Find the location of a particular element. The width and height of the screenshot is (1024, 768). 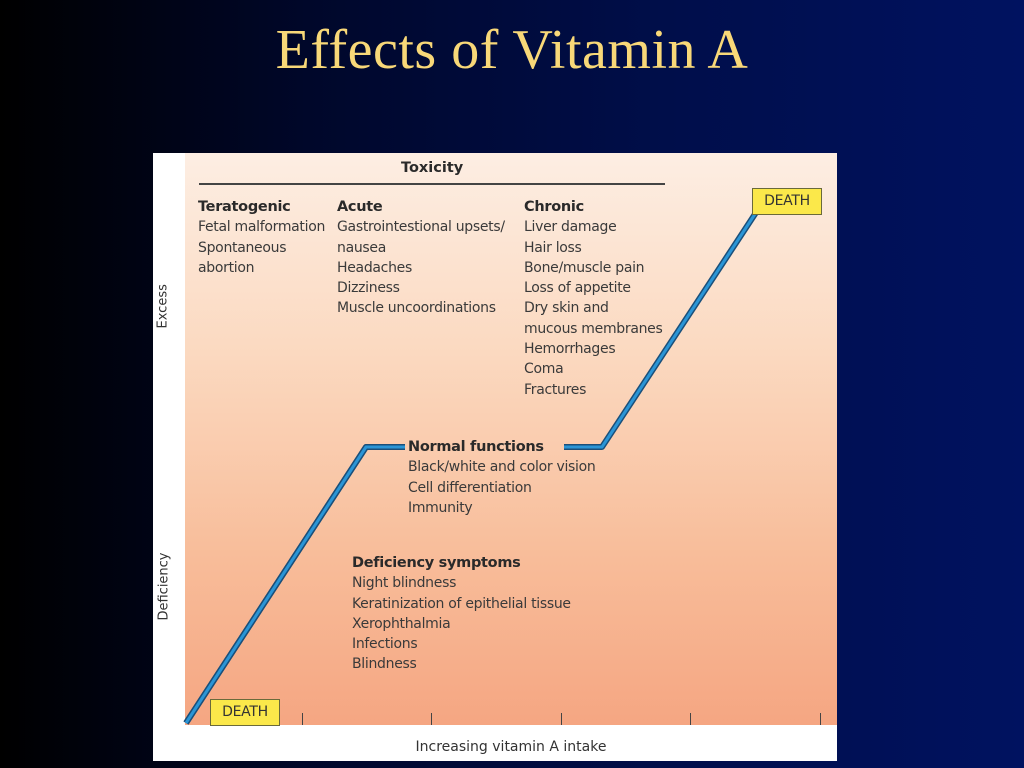

teratogenic-item: Fetal malformation is located at coordinates (262, 227).